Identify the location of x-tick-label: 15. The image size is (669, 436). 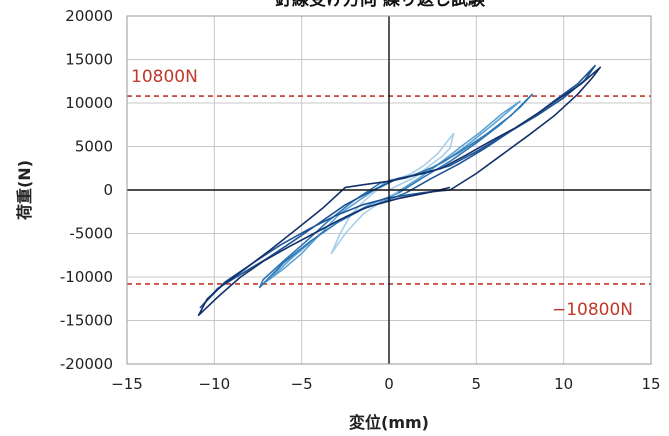
(650, 384).